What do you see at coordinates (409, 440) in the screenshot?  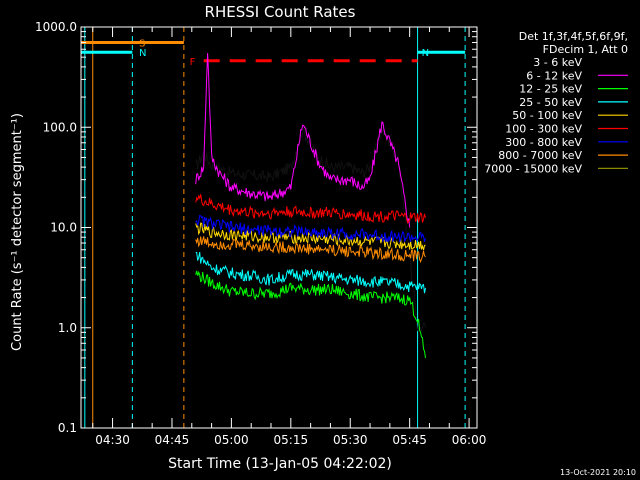 I see `x-tick-label-5: 05:45` at bounding box center [409, 440].